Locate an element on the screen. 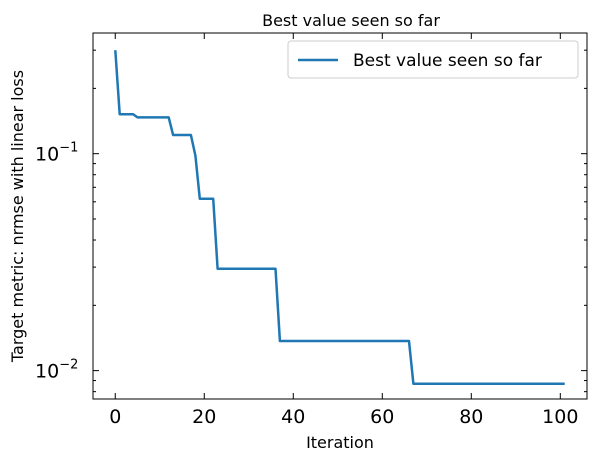 The width and height of the screenshot is (597, 462). legend: Best value seen so far is located at coordinates (433, 59).